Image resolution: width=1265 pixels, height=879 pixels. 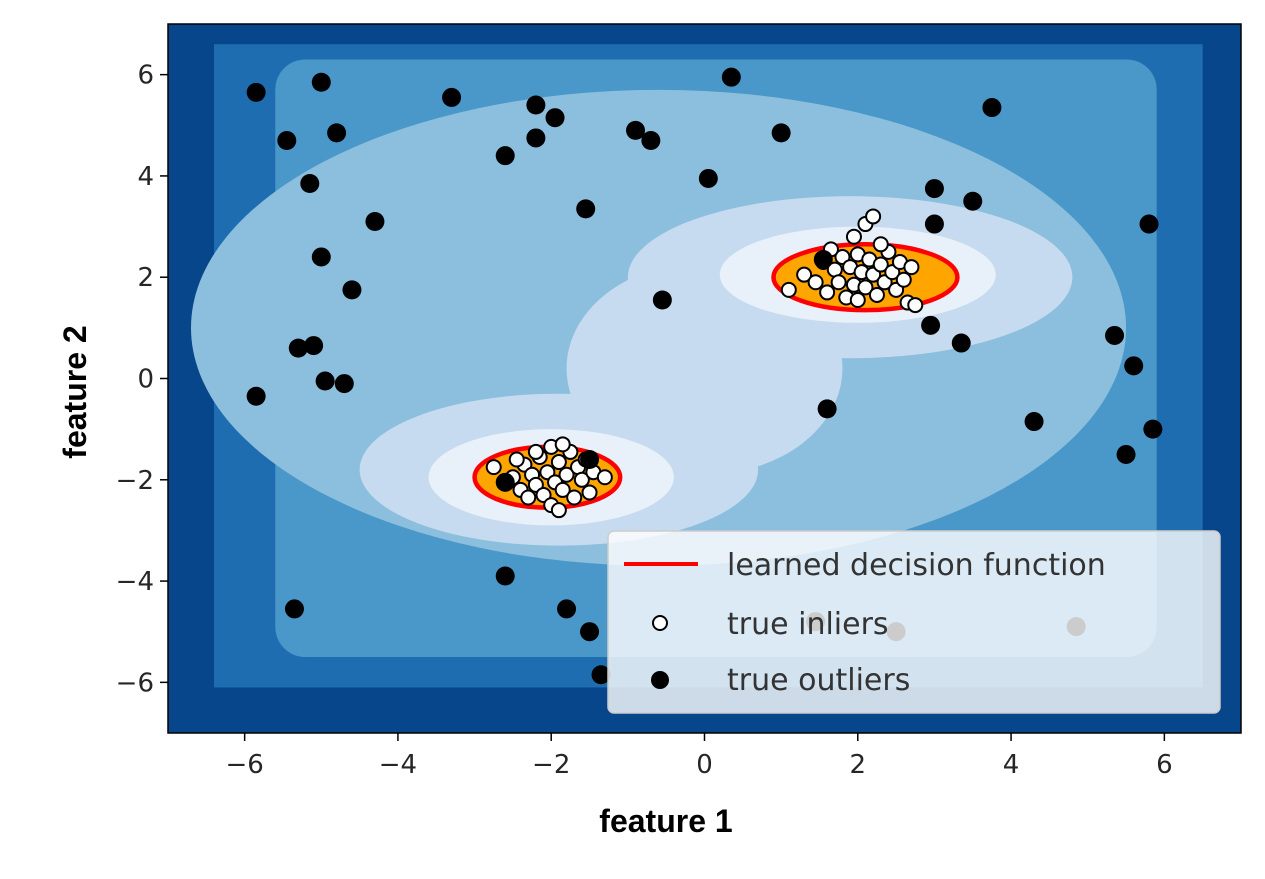 I want to click on contour-level-4c, so click(x=704, y=368).